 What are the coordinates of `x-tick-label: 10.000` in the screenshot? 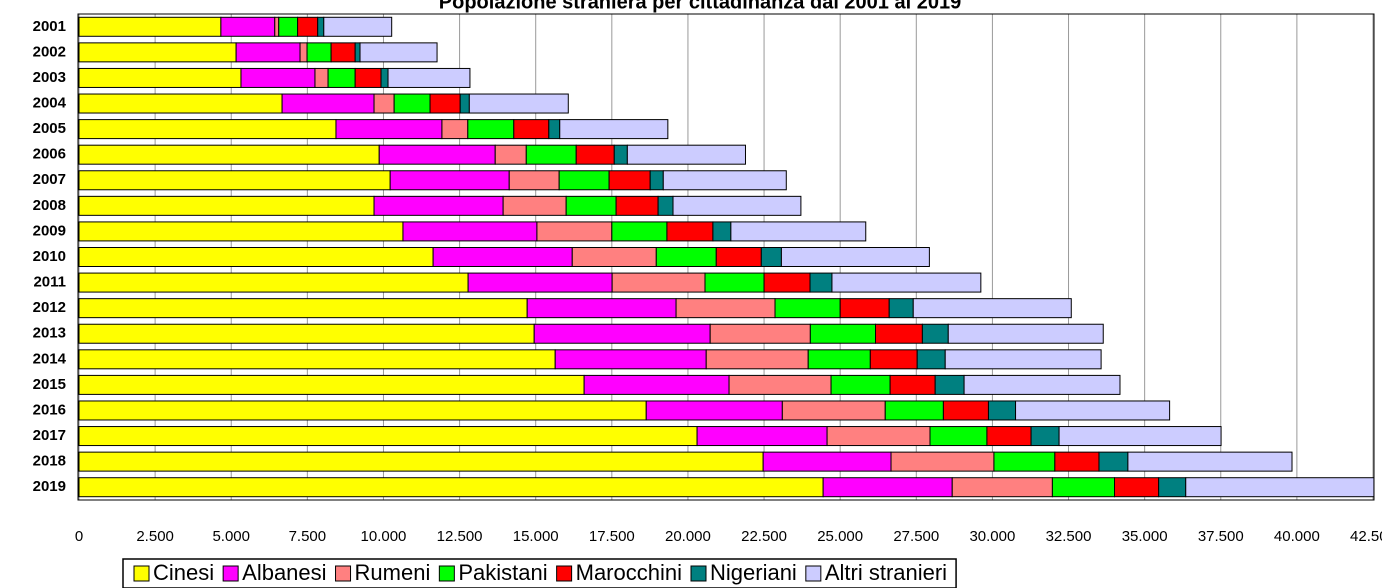 It's located at (384, 536).